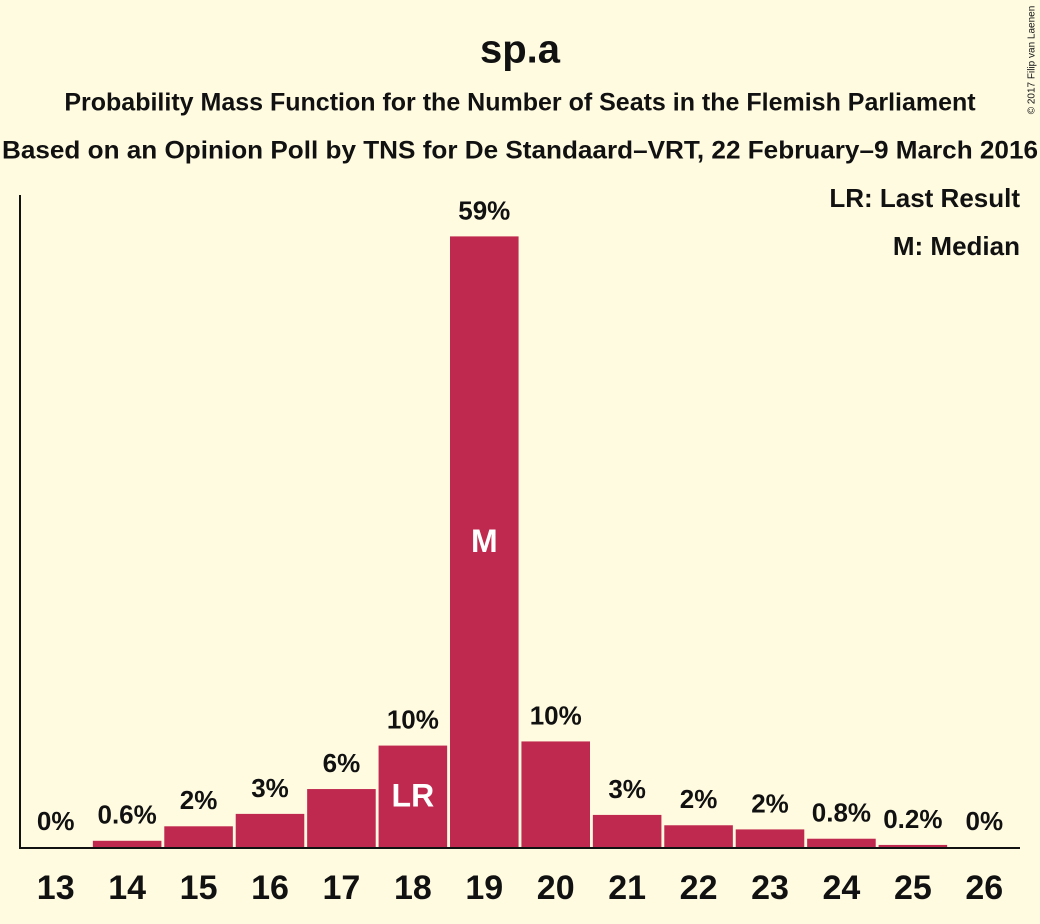 The image size is (1040, 924). What do you see at coordinates (270, 888) in the screenshot?
I see `x-tick-label: 16` at bounding box center [270, 888].